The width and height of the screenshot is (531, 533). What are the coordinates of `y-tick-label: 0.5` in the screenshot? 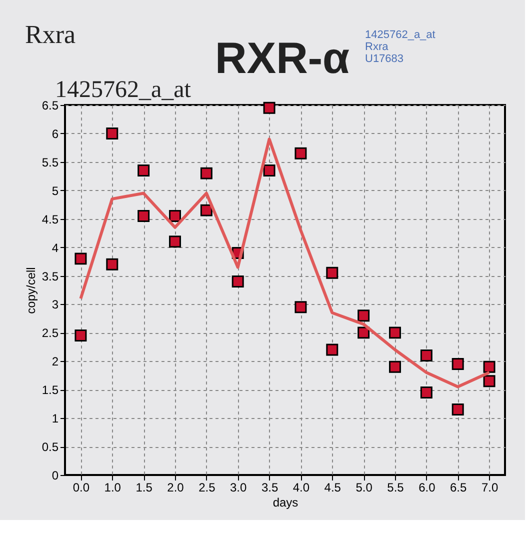 It's located at (50, 447).